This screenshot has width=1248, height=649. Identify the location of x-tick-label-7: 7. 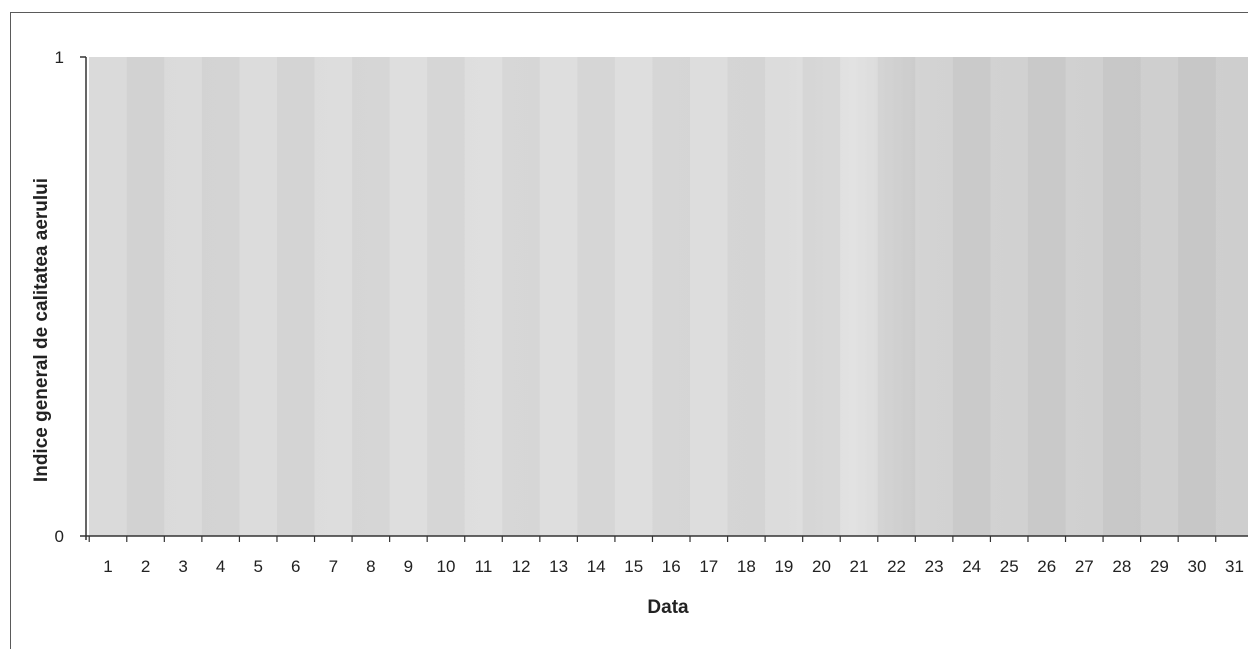
(333, 566).